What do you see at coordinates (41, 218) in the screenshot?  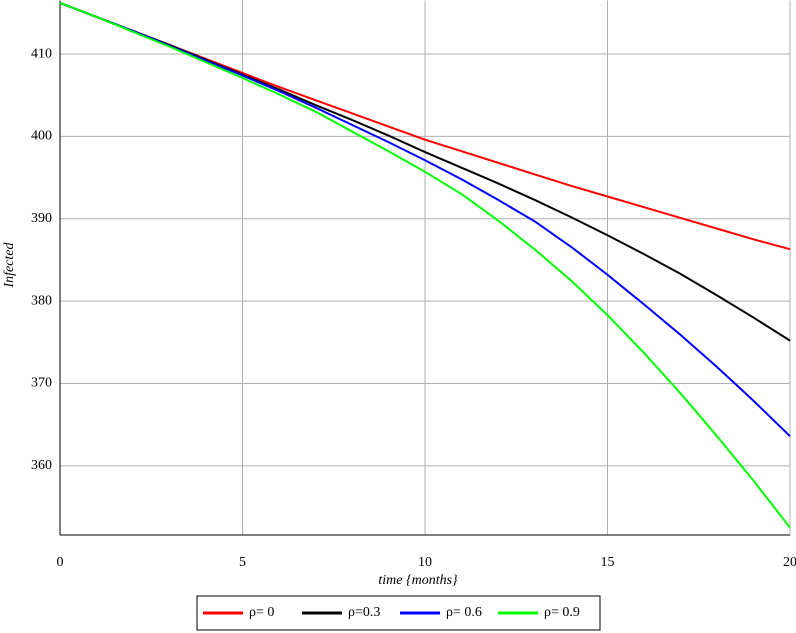 I see `y-tick-label: 390` at bounding box center [41, 218].